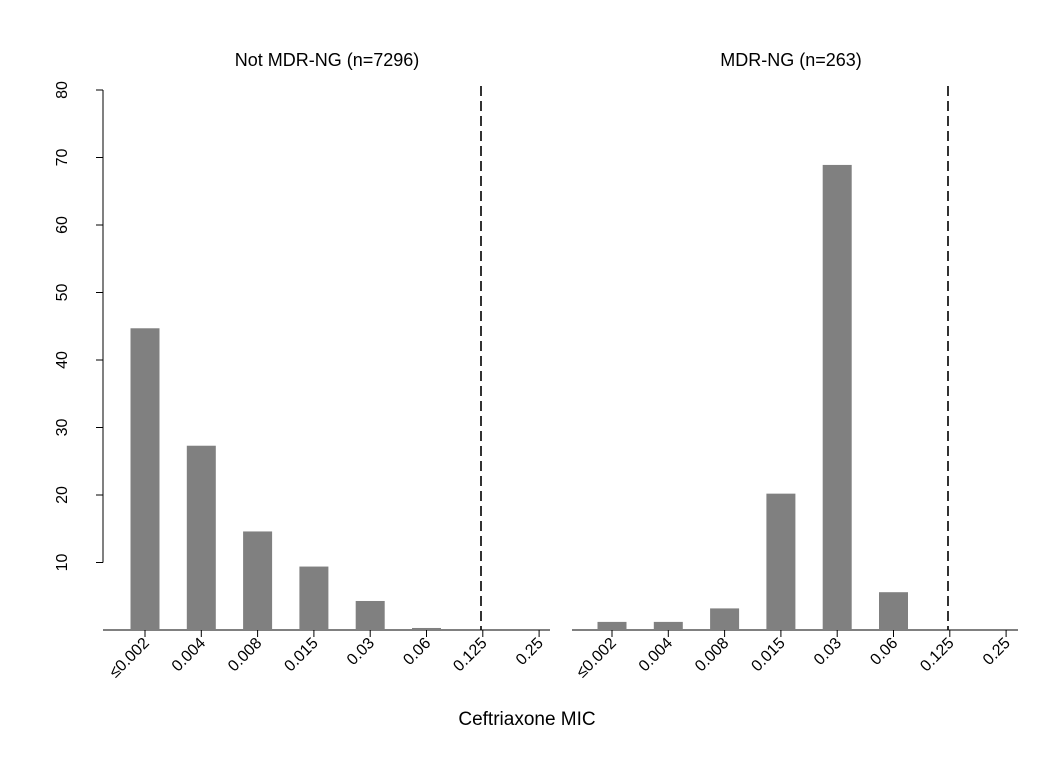  I want to click on x-axis-title: Ceftriaxone MIC, so click(526, 719).